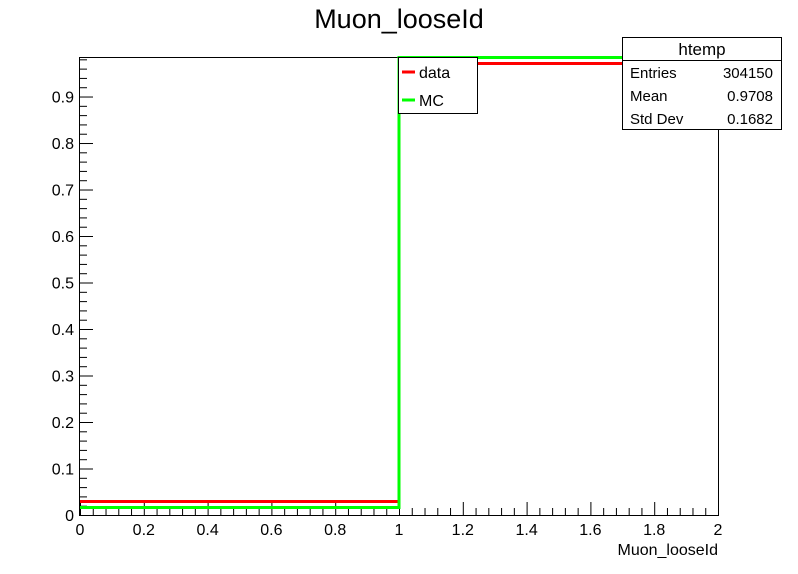  What do you see at coordinates (207, 530) in the screenshot?
I see `x-tick-label: 0.4` at bounding box center [207, 530].